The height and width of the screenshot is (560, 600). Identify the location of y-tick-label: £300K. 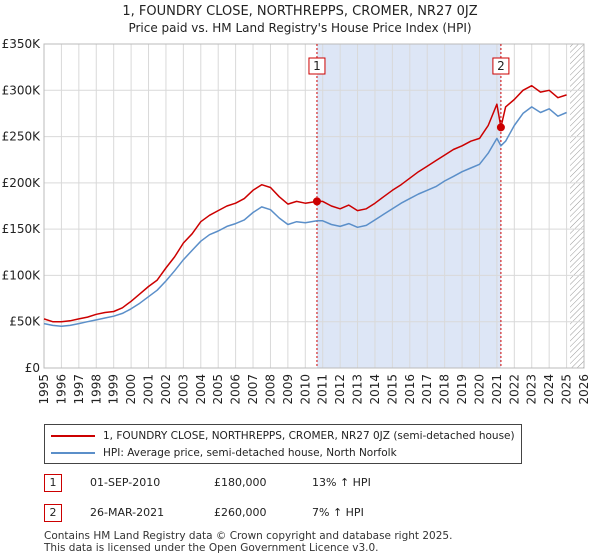
(22, 90).